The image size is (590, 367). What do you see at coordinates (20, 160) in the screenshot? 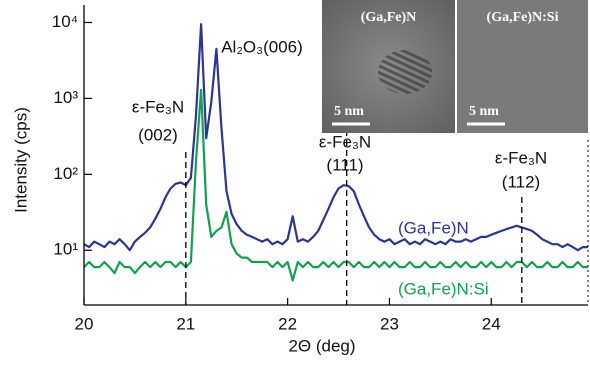
I see `y-axis-label: Intensity (cps)` at bounding box center [20, 160].